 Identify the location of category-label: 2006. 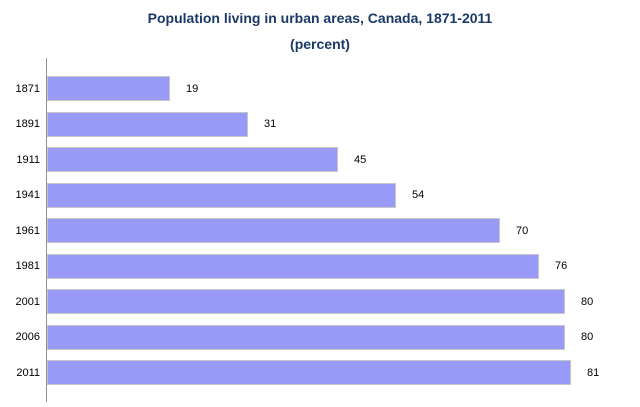
(27, 337).